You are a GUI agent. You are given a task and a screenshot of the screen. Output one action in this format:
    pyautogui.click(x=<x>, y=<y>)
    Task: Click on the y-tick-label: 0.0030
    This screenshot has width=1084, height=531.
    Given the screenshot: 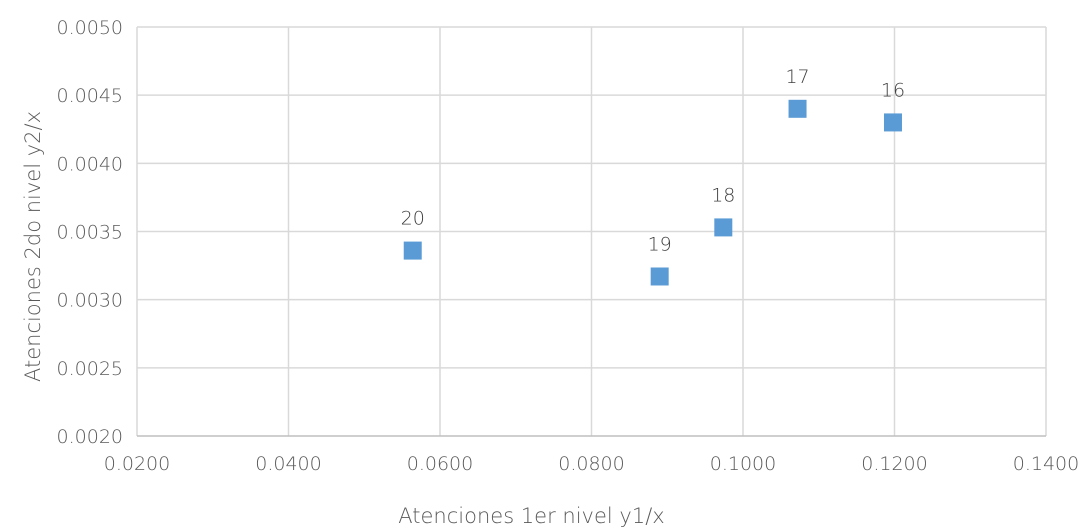 What is the action you would take?
    pyautogui.click(x=90, y=301)
    